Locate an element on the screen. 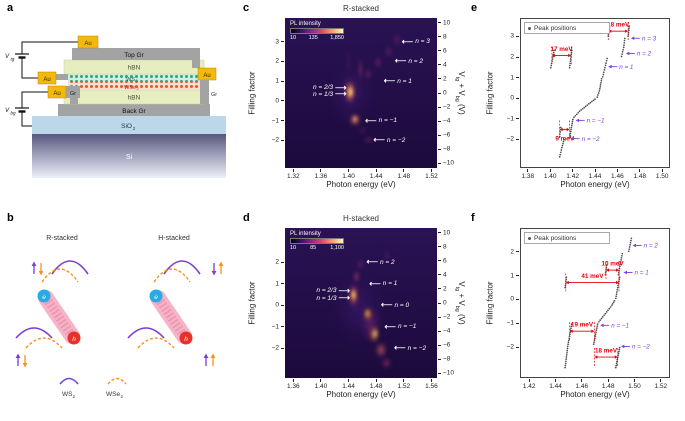 The width and height of the screenshot is (685, 421). measurement-label: 18 meV is located at coordinates (606, 351).